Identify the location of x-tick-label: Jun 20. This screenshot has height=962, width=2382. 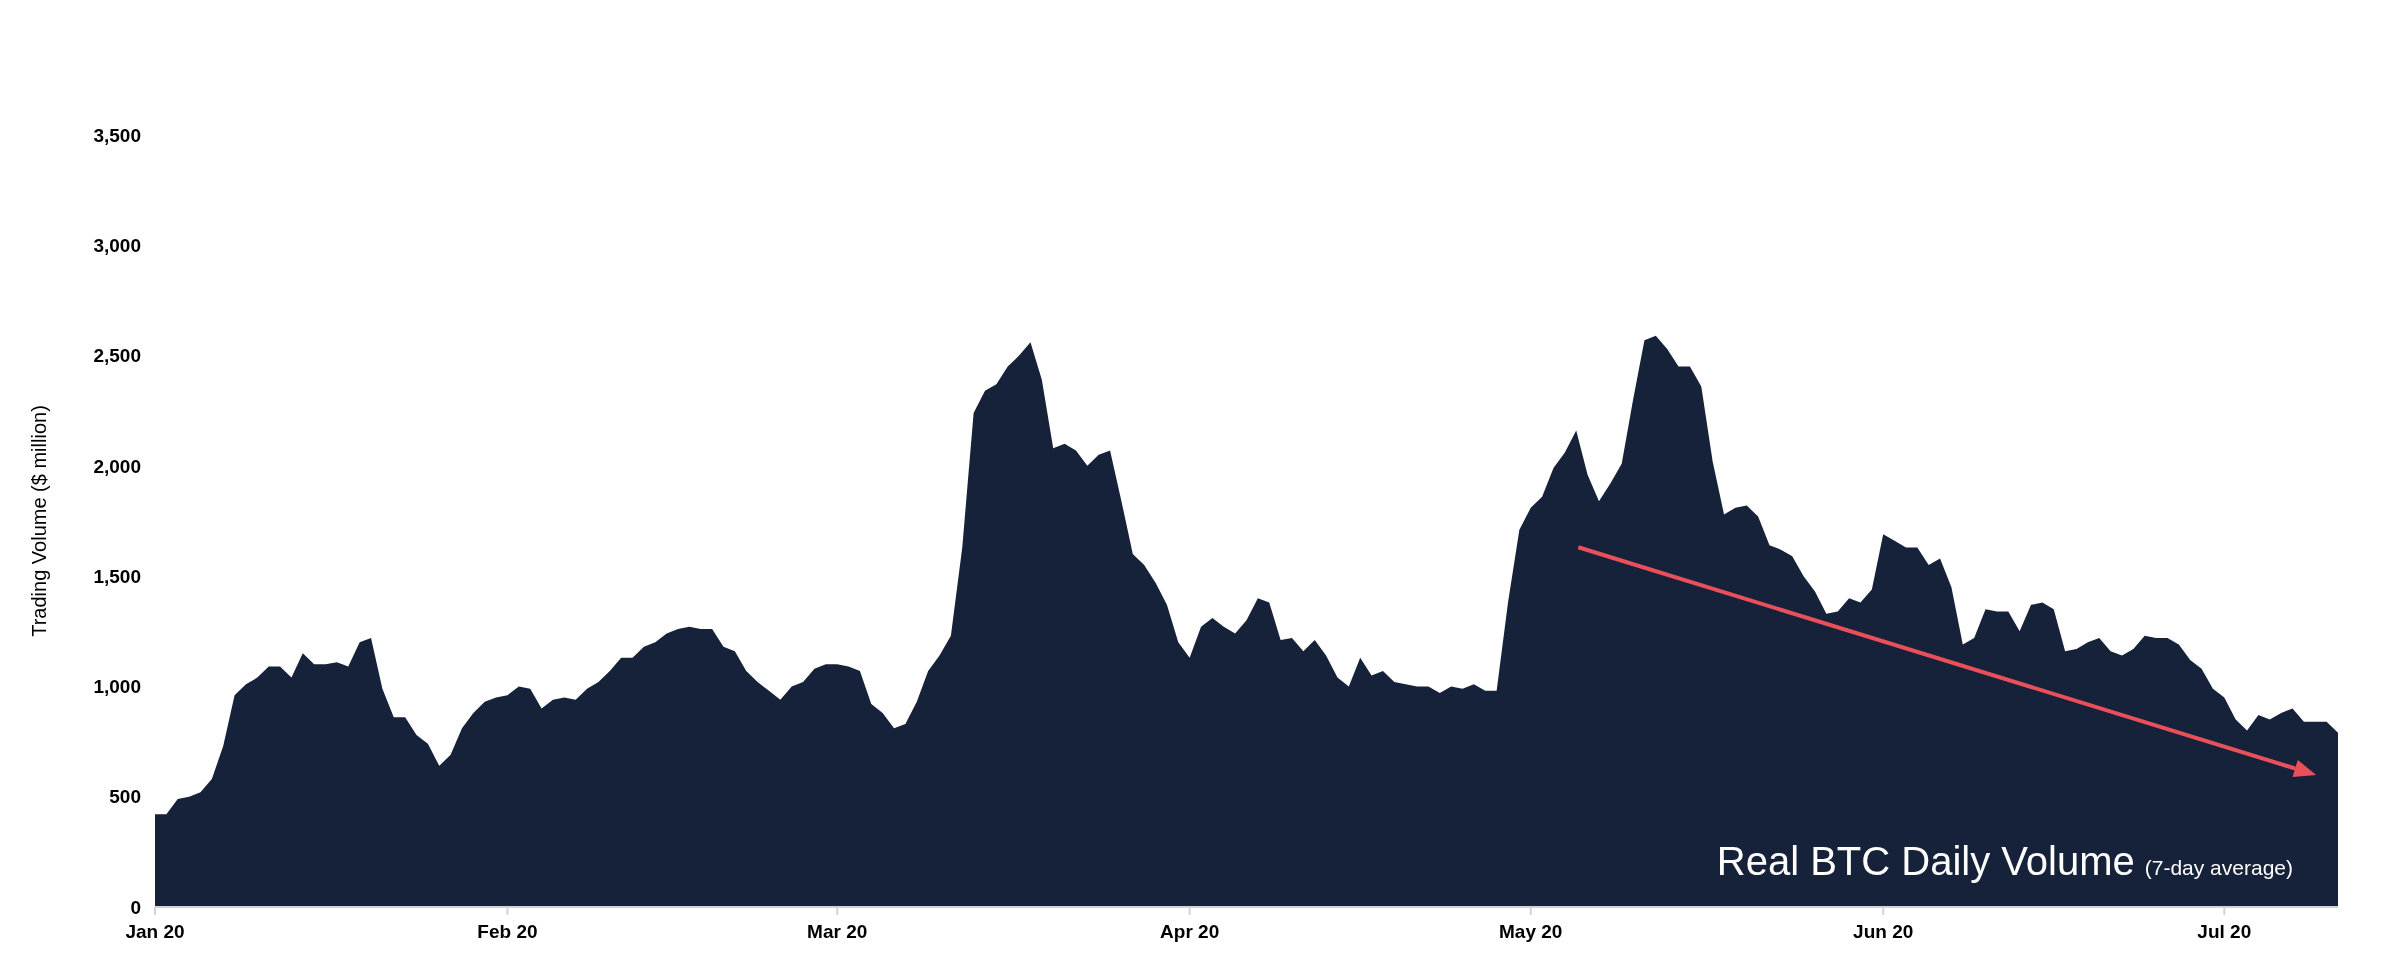
(1883, 931).